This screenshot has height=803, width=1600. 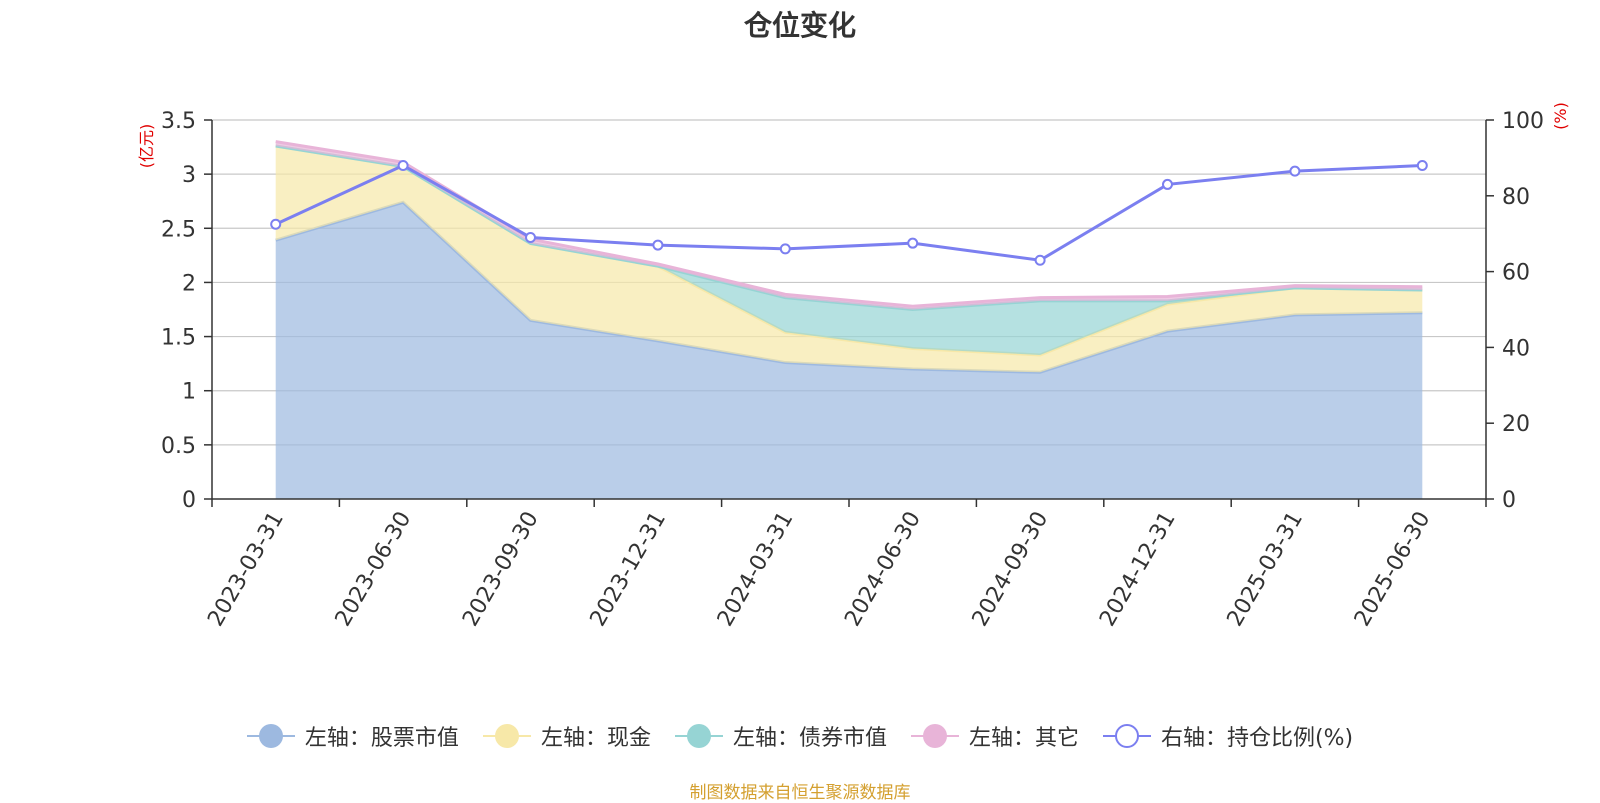 What do you see at coordinates (146, 146) in the screenshot?
I see `left-axis-unit: (亿元)` at bounding box center [146, 146].